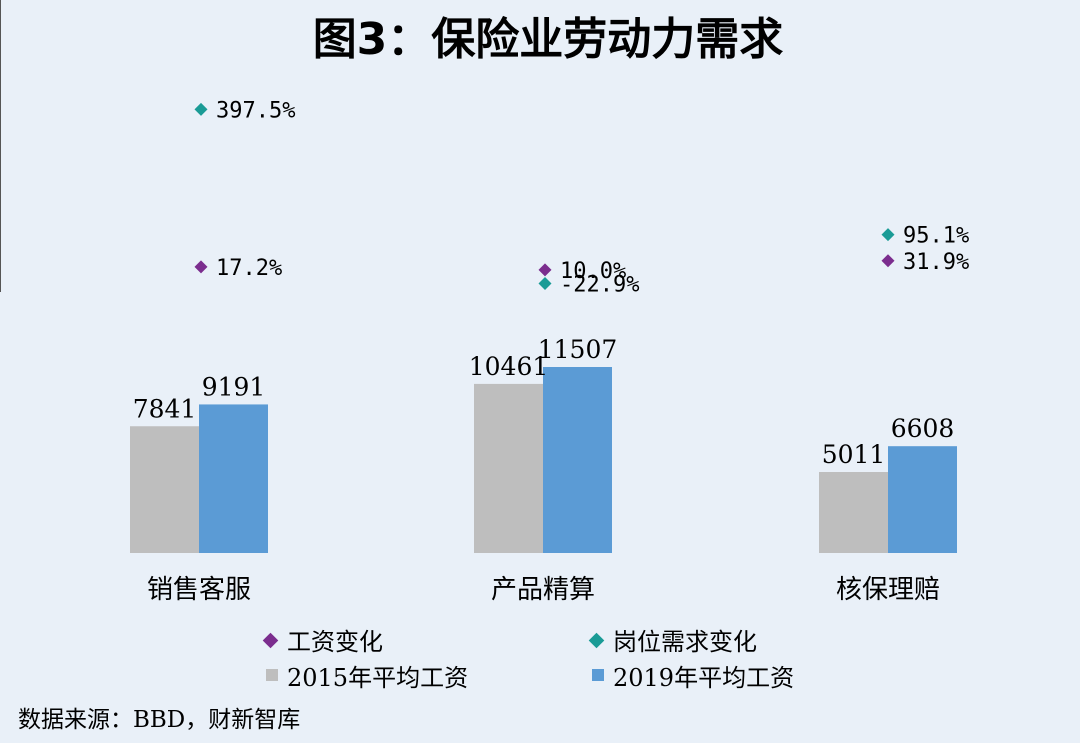 This screenshot has height=743, width=1080. Describe the element at coordinates (335, 642) in the screenshot. I see `legend-label-salary-change: 工资变化` at that location.